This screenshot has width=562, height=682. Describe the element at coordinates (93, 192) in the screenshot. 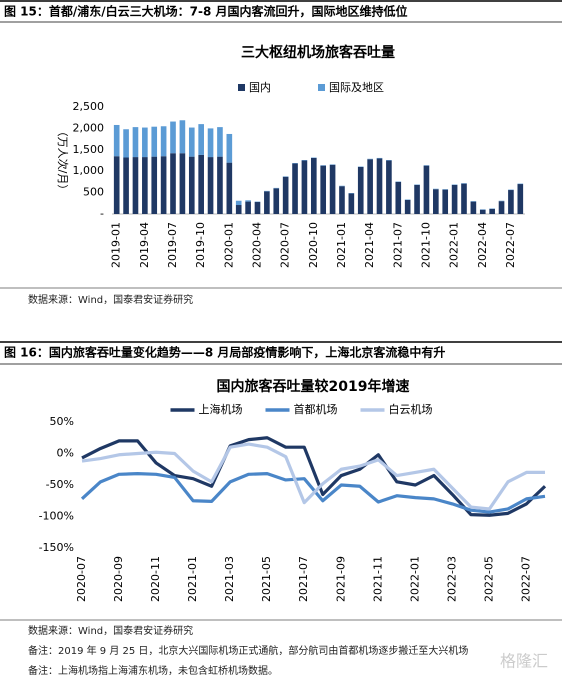

I see `y-tick-label: 500` at that location.